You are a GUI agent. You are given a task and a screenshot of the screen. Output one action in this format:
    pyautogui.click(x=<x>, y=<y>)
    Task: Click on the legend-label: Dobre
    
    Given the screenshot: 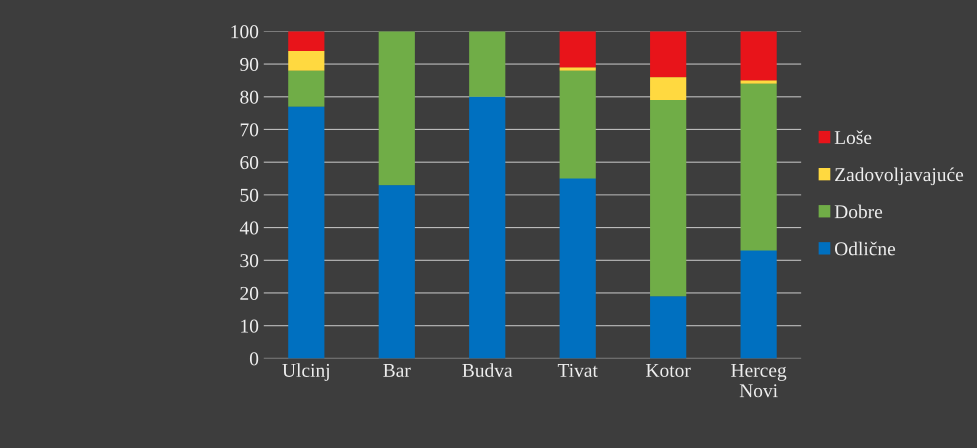 What is the action you would take?
    pyautogui.click(x=858, y=211)
    